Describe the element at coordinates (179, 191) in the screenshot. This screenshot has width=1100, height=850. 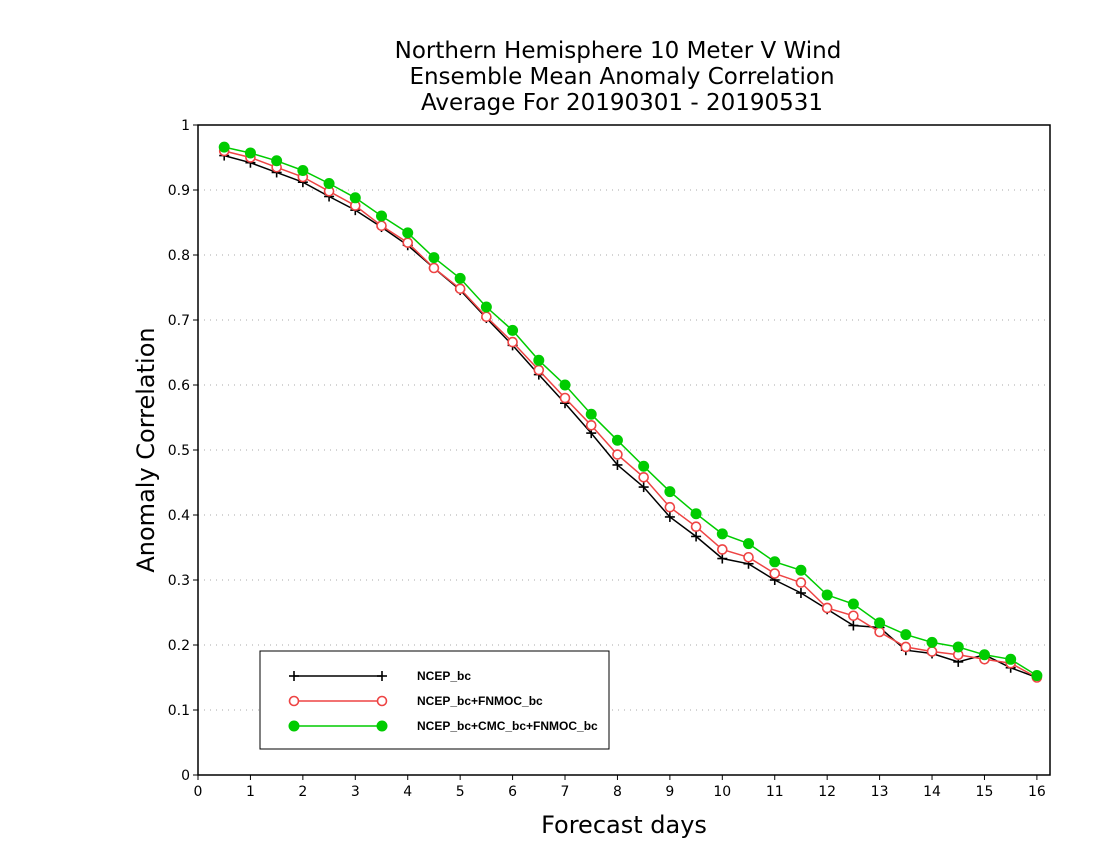
I see `y-tick-label: 0.9` at that location.